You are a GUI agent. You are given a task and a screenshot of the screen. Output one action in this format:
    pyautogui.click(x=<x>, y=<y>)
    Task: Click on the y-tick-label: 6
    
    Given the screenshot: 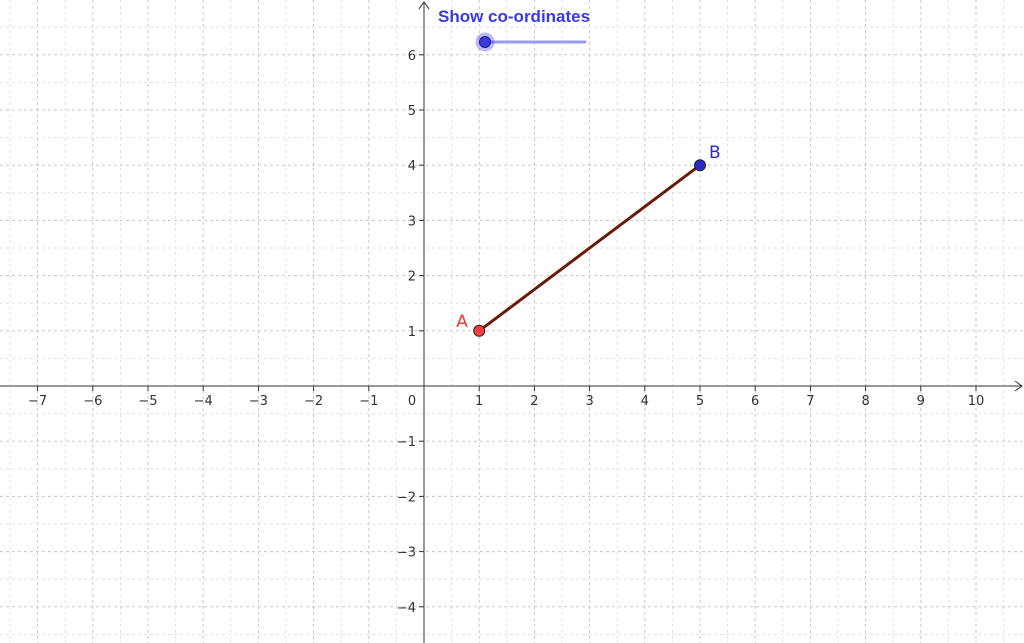 What is the action you would take?
    pyautogui.click(x=412, y=56)
    